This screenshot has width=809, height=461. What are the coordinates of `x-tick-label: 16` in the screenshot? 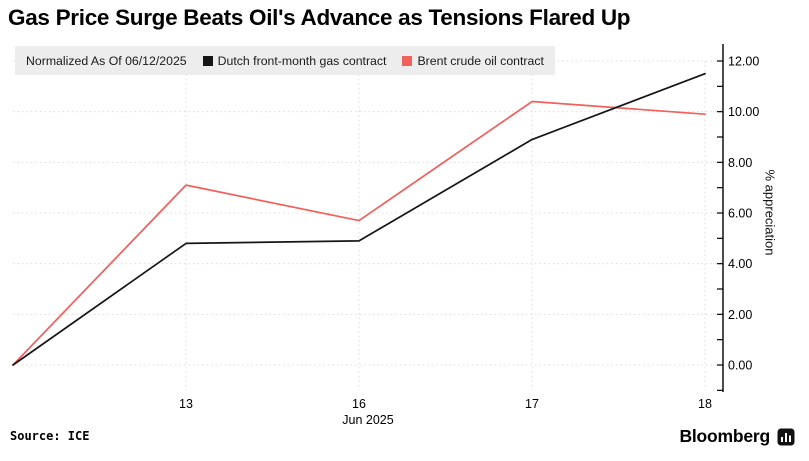 It's located at (359, 404).